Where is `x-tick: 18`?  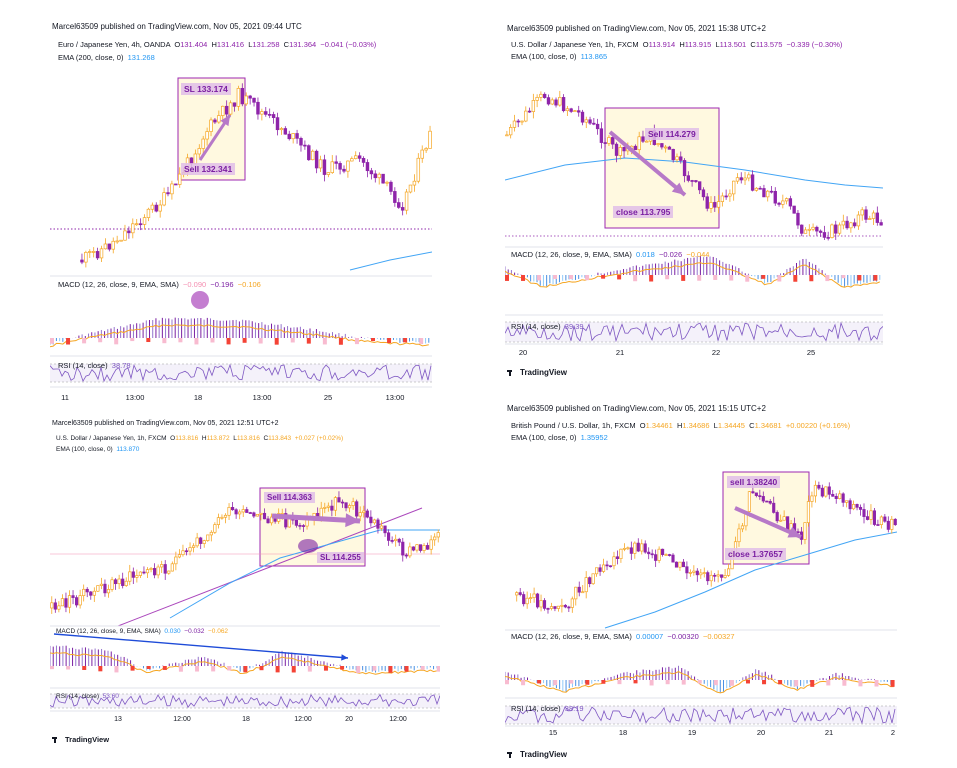 x-tick: 18 is located at coordinates (623, 732).